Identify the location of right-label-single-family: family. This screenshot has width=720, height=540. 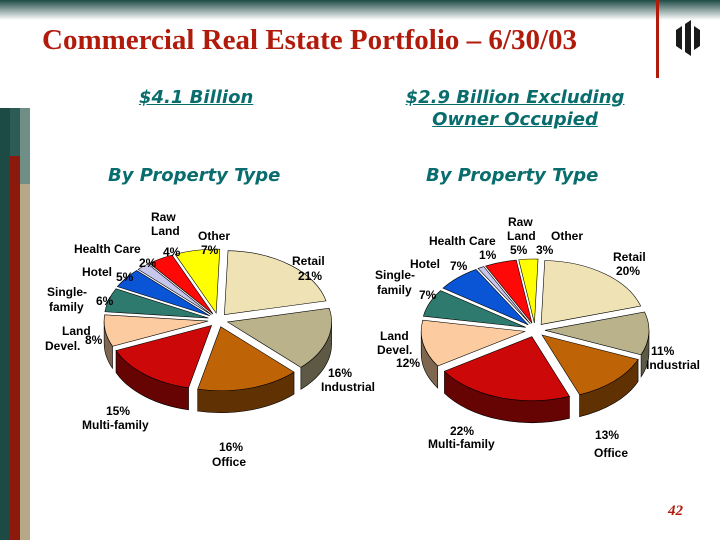
(394, 290).